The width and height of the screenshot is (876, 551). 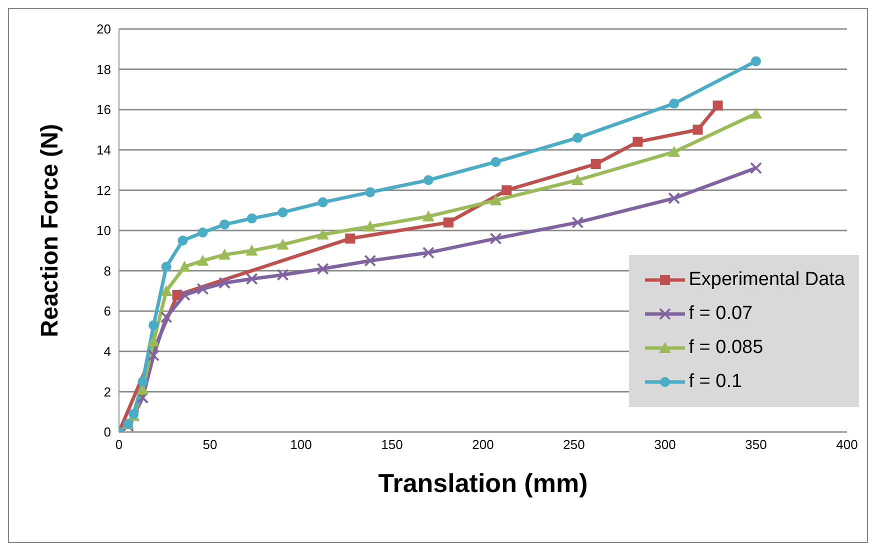 I want to click on y-tick-label: 18, so click(x=103, y=69).